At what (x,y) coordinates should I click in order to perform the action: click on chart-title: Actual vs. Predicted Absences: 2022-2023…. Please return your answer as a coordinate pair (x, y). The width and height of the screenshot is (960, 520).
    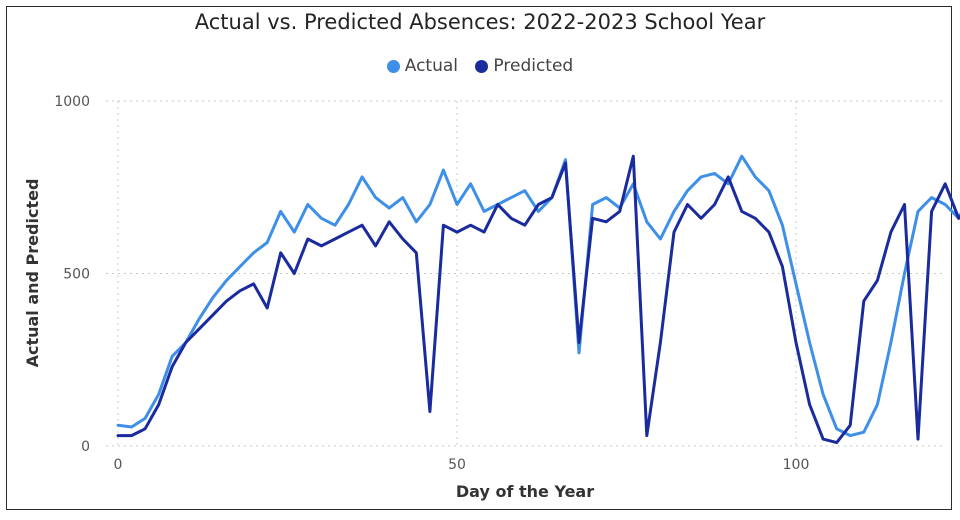
    Looking at the image, I should click on (480, 22).